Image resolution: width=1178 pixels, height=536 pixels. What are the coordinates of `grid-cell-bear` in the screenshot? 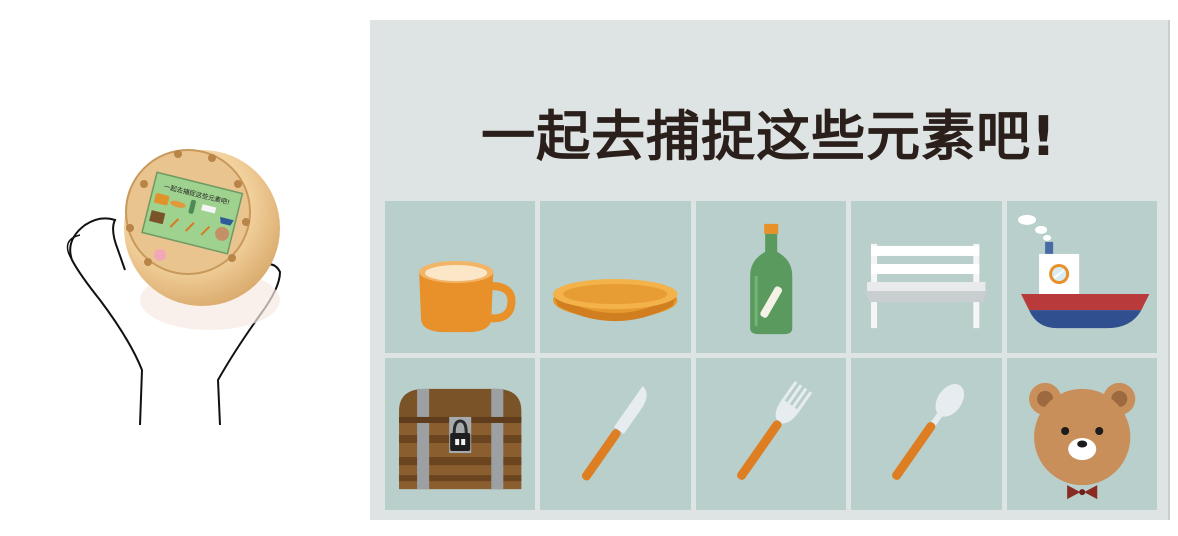 It's located at (1081, 434).